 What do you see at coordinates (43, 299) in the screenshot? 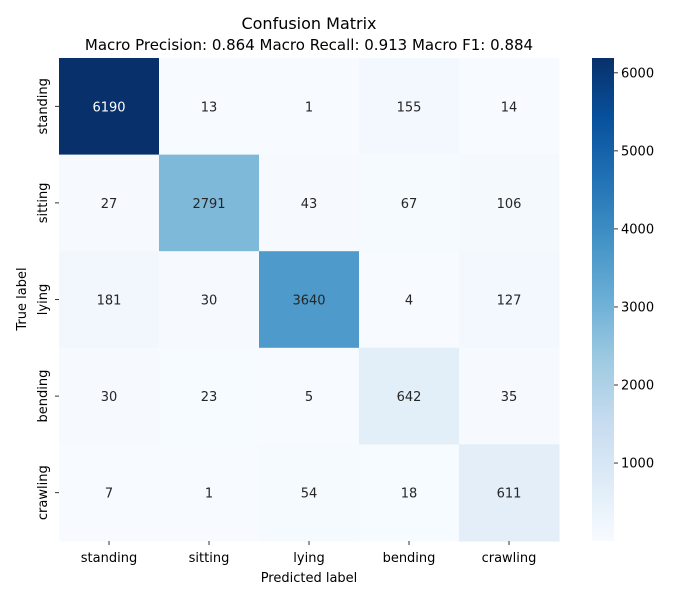
I see `y-tick-label: lying` at bounding box center [43, 299].